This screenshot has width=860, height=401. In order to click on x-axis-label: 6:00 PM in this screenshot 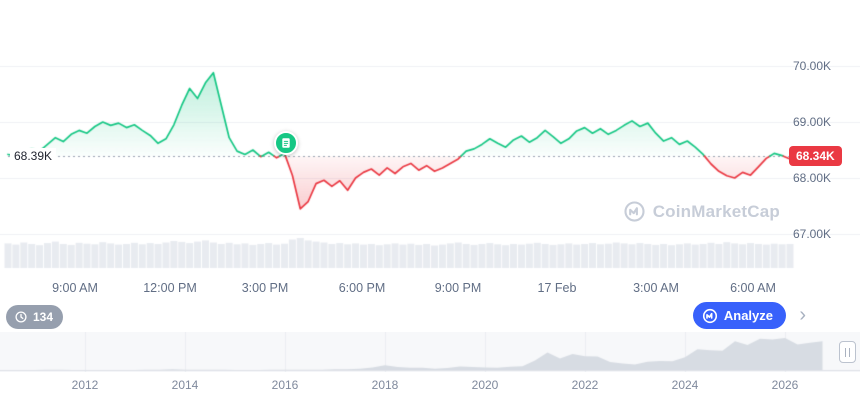, I will do `click(362, 288)`.